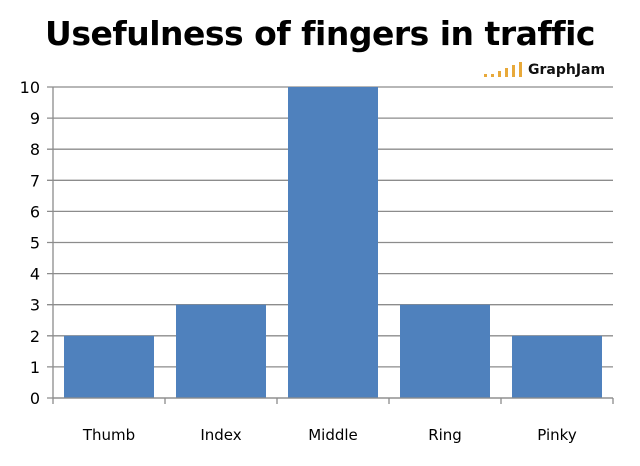  Describe the element at coordinates (220, 435) in the screenshot. I see `x-tick-label: Index` at that location.